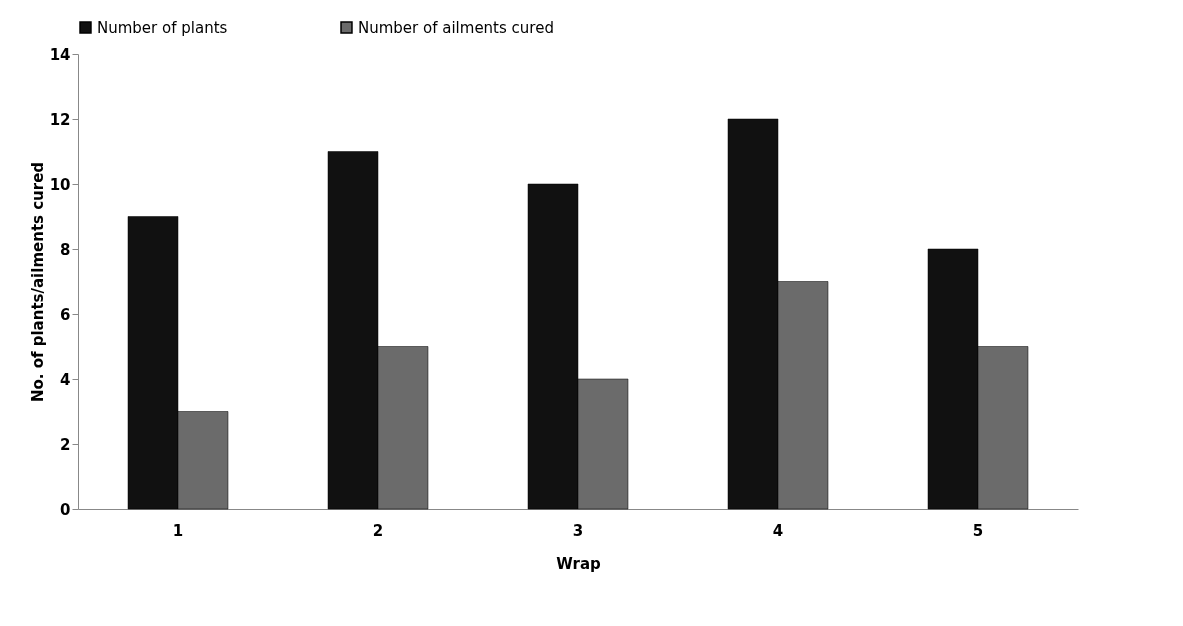 The height and width of the screenshot is (626, 1183). What do you see at coordinates (578, 530) in the screenshot?
I see `x-tick-label: 3` at bounding box center [578, 530].